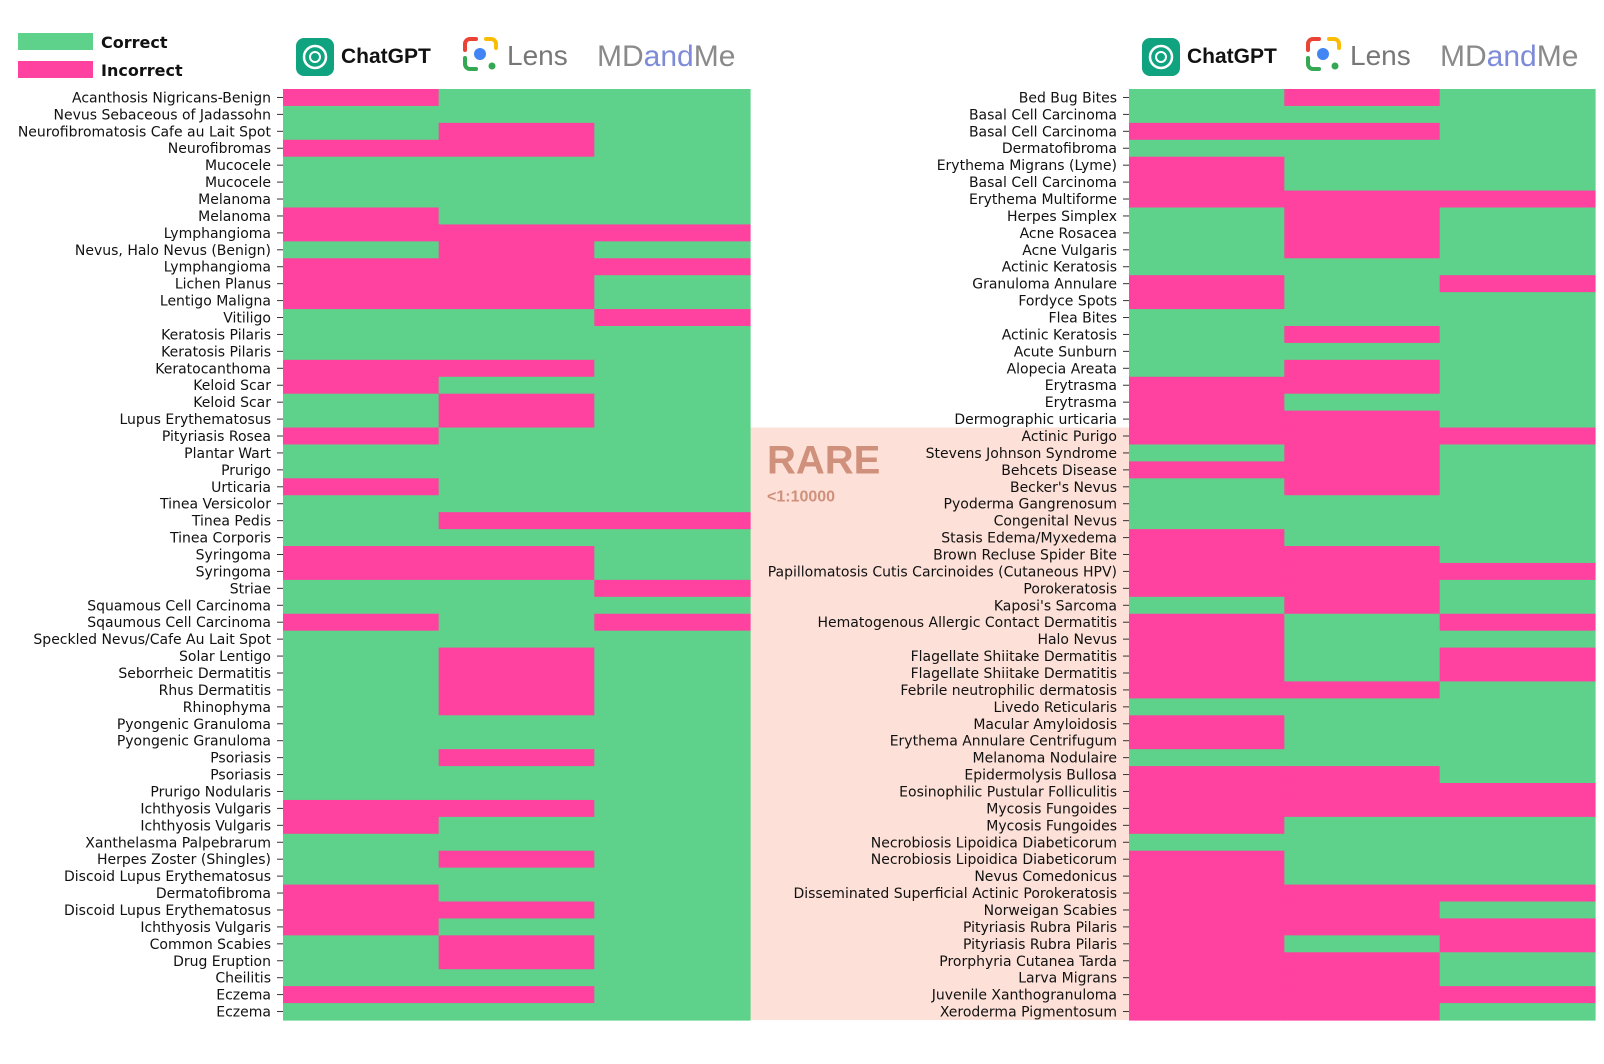  I want to click on row-label: Alopecia Areata, so click(1062, 369).